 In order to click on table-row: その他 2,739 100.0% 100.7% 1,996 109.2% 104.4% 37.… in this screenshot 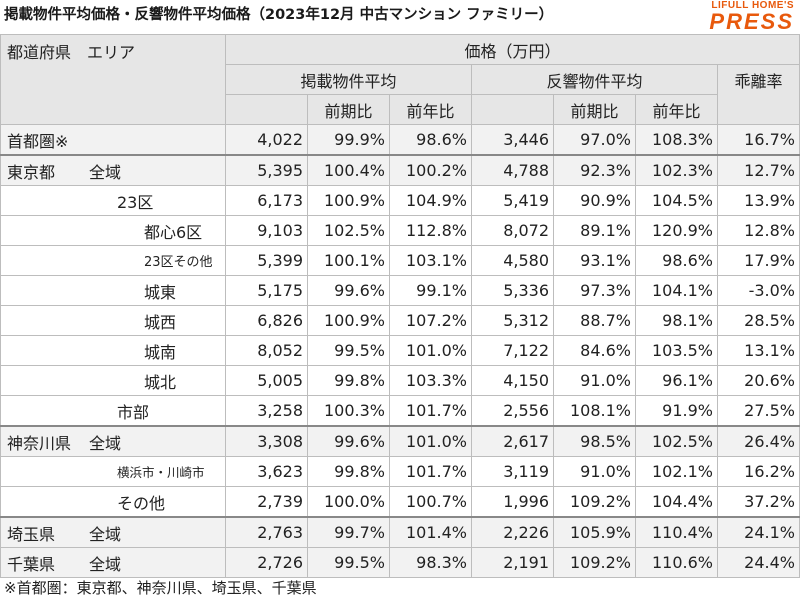, I will do `click(400, 502)`.